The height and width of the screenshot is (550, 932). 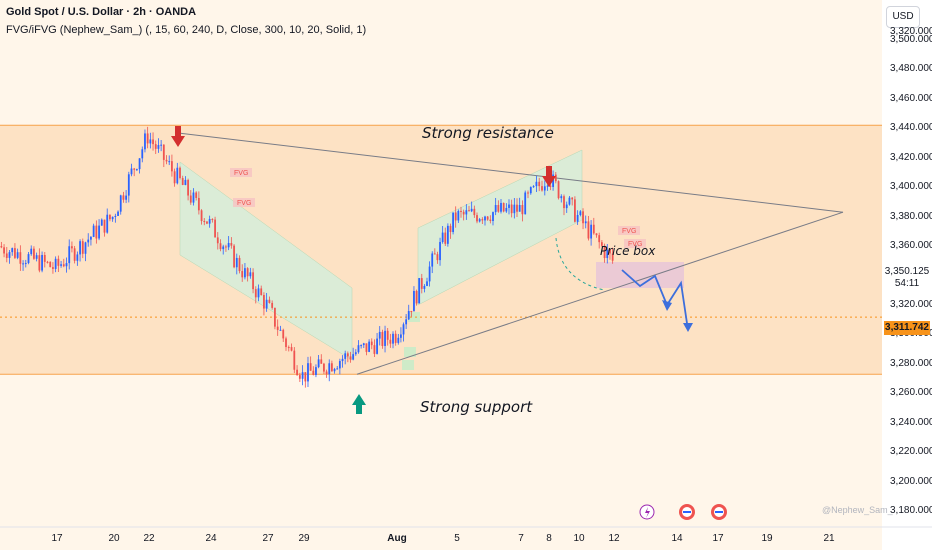 What do you see at coordinates (549, 181) in the screenshot?
I see `mid-arrow-head` at bounding box center [549, 181].